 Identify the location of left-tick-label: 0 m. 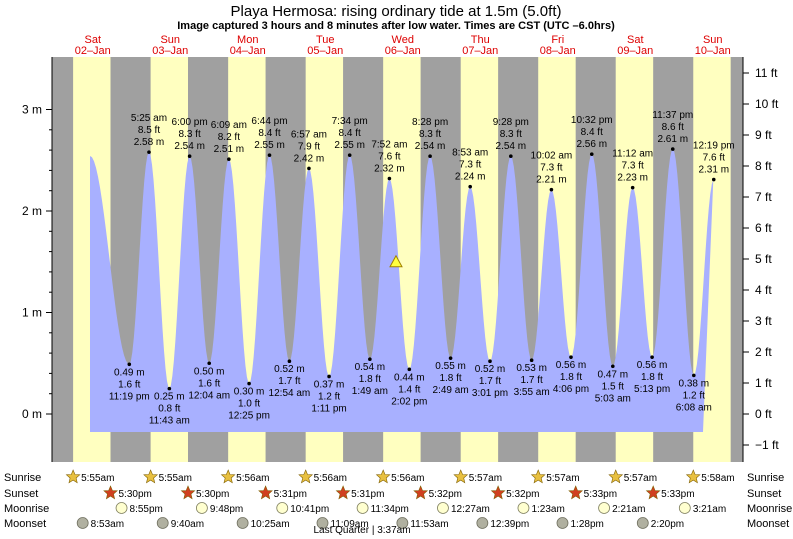
(32, 414).